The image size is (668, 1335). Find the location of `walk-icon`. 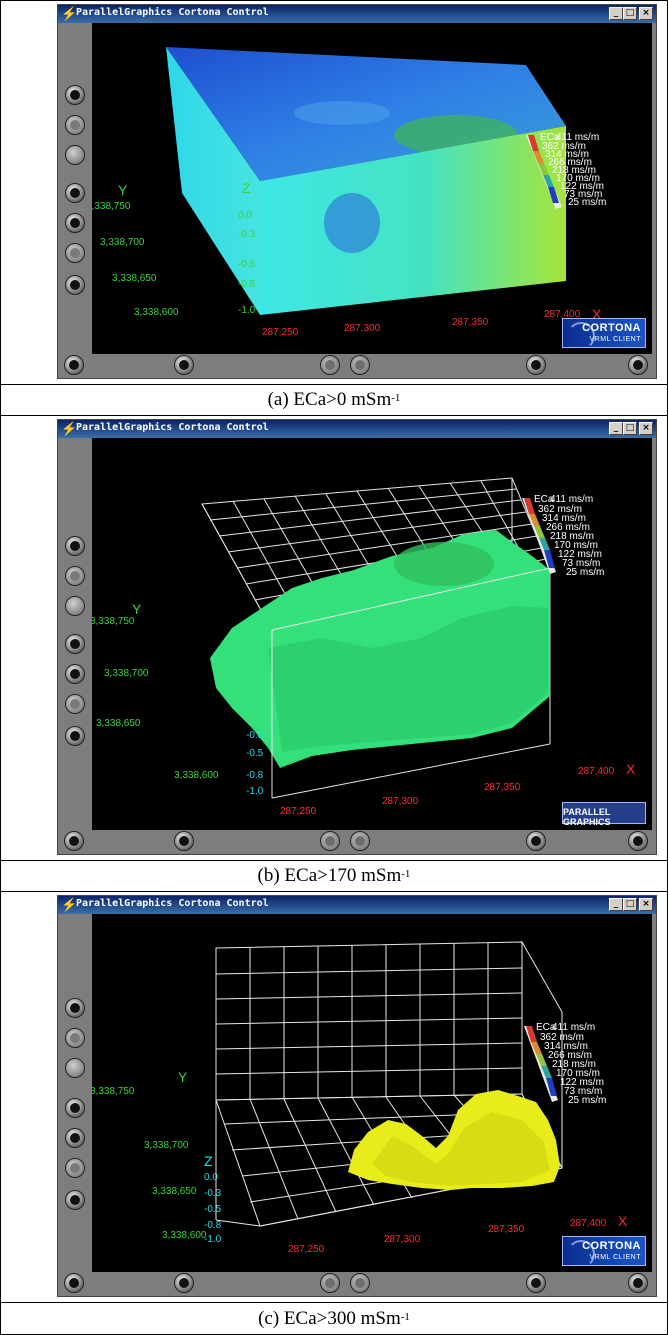

walk-icon is located at coordinates (75, 1008).